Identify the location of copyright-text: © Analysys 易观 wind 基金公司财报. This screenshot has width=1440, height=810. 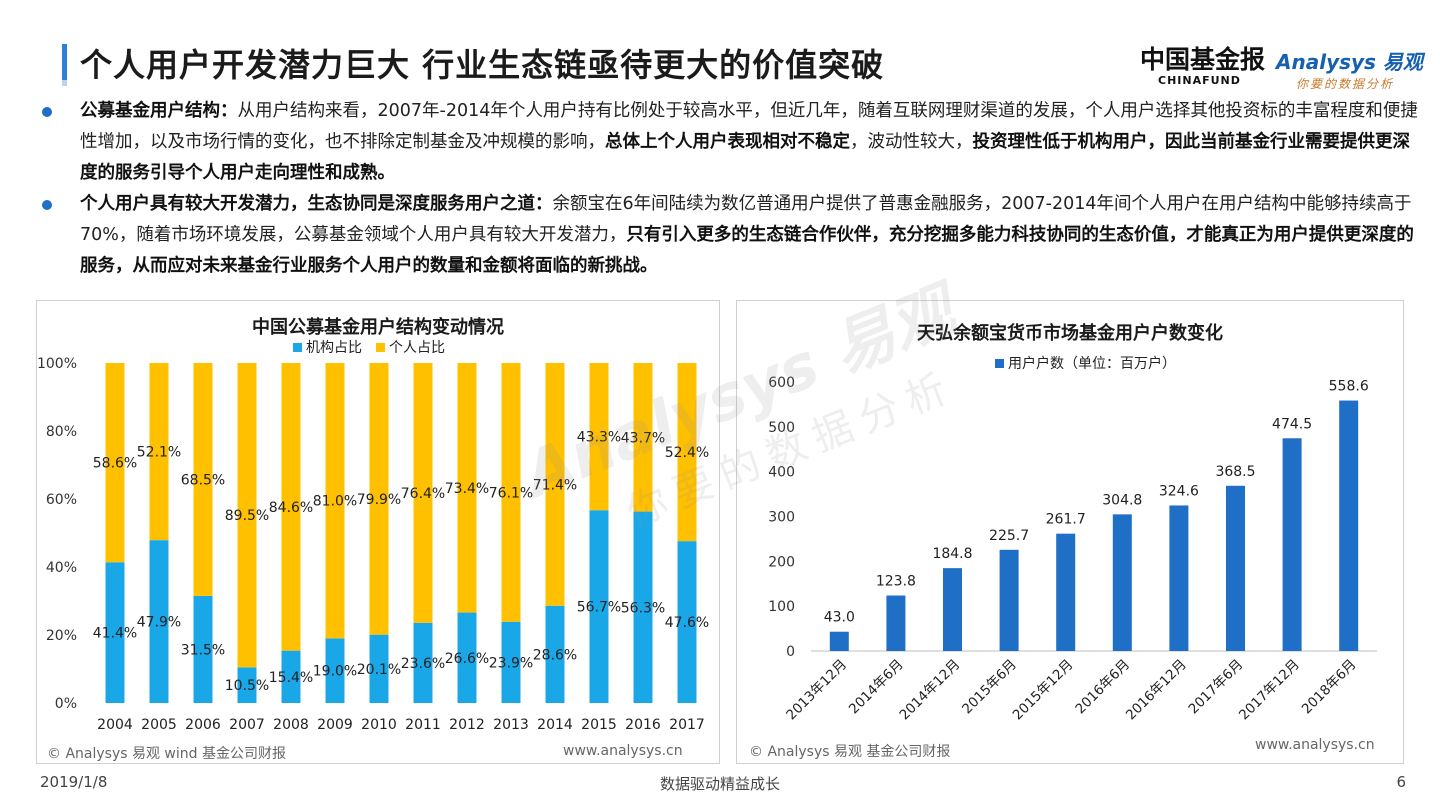
(166, 754).